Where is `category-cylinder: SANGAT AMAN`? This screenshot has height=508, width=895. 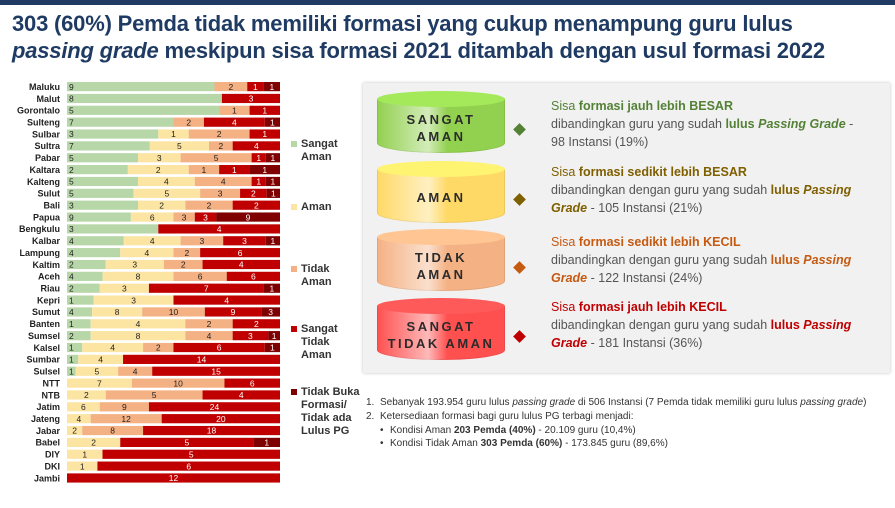
category-cylinder: SANGAT AMAN is located at coordinates (441, 126).